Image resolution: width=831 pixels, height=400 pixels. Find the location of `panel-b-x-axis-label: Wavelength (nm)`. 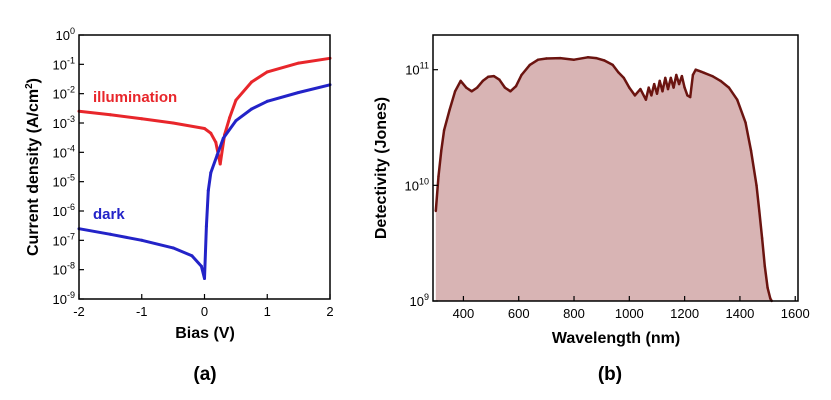

panel-b-x-axis-label: Wavelength (nm) is located at coordinates (616, 338).